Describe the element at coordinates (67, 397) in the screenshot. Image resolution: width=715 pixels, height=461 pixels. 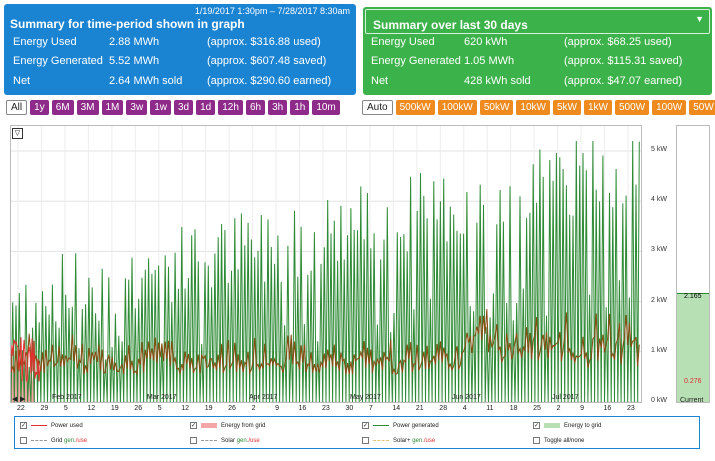
I see `month-label: Feb 2017` at that location.